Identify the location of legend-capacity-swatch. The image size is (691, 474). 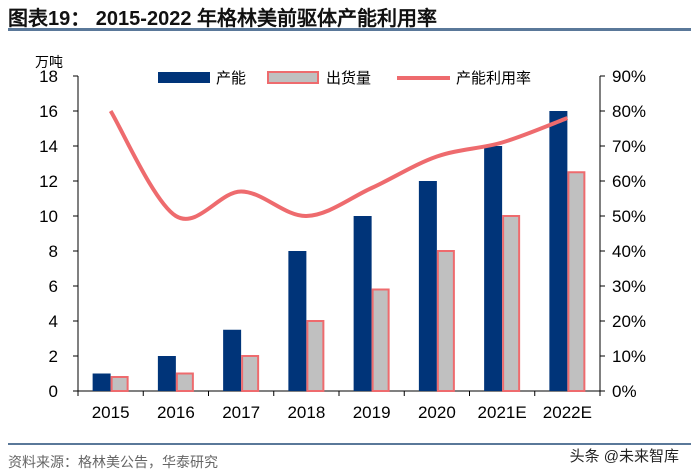
(184, 77).